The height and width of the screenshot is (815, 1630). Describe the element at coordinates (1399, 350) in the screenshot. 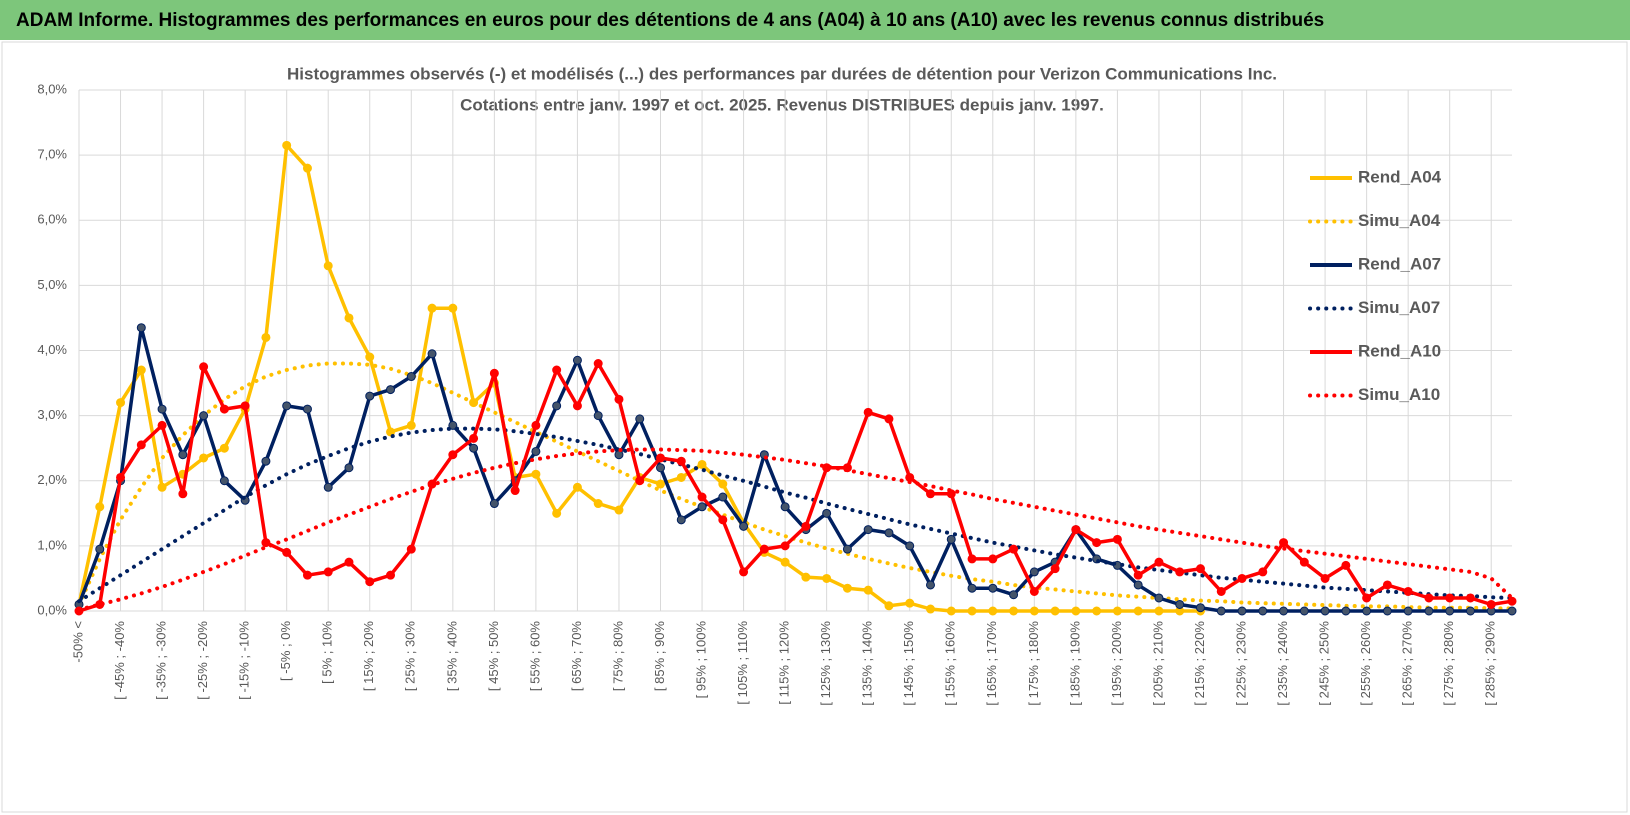

I see `legend-label: Rend_A10` at that location.